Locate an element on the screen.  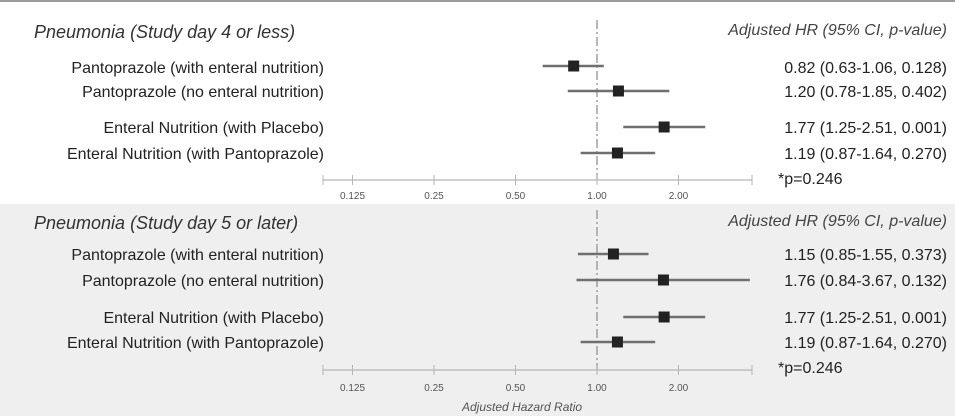
x-axis-label: Adjusted Hazard Ratio is located at coordinates (522, 407).